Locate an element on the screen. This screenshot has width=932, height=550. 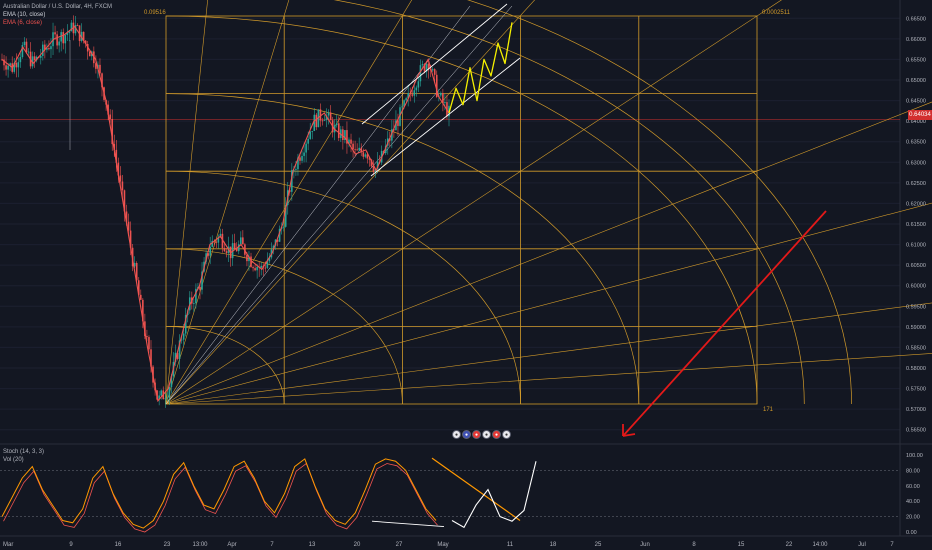
time-tick-label: May is located at coordinates (442, 545).